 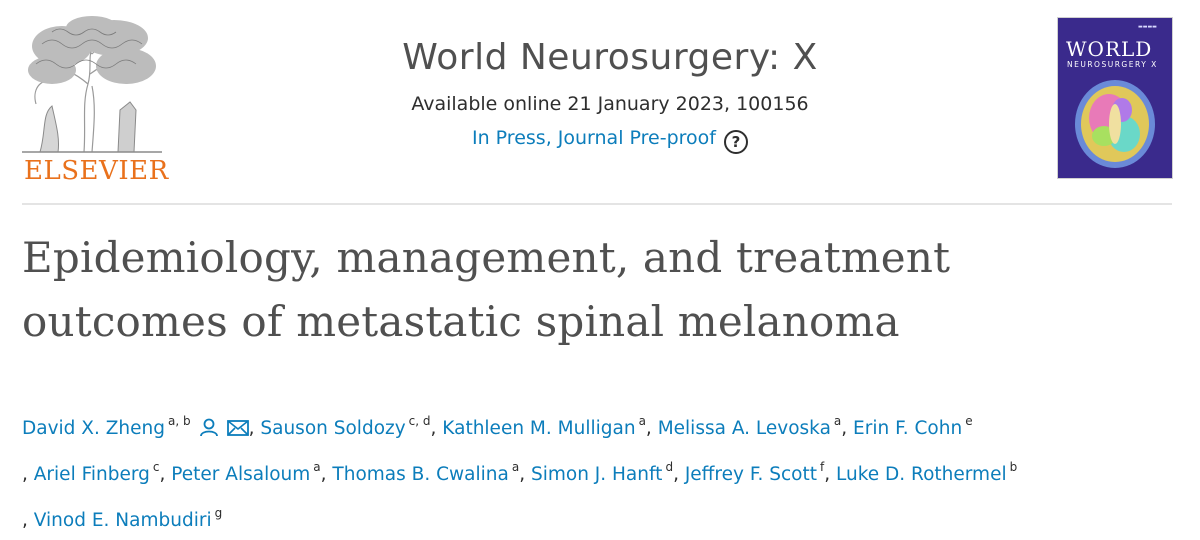 I want to click on journal-cover-image: ▬▬▬▬ WORLD NEUROSURGERY X, so click(x=1115, y=98).